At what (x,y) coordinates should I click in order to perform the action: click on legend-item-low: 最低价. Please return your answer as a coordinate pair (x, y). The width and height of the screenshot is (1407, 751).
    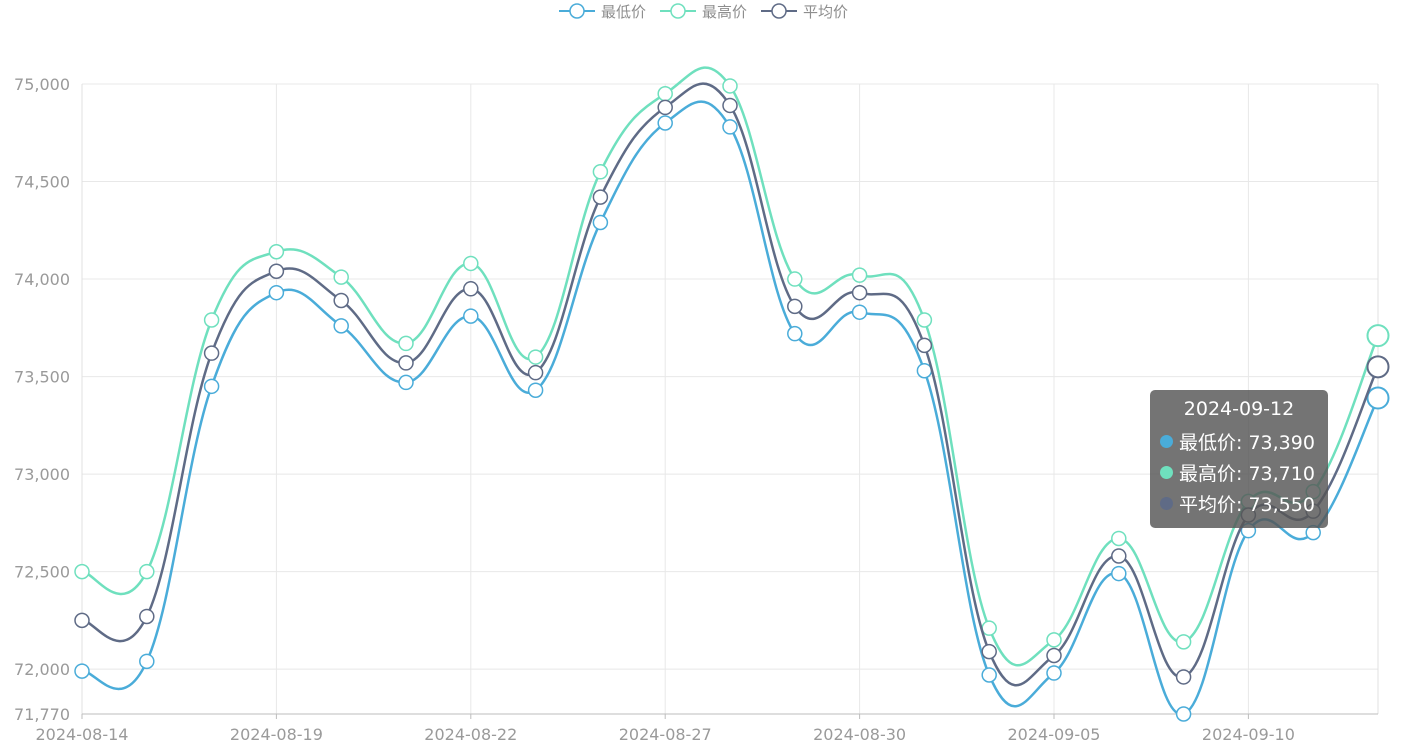
    Looking at the image, I should click on (602, 11).